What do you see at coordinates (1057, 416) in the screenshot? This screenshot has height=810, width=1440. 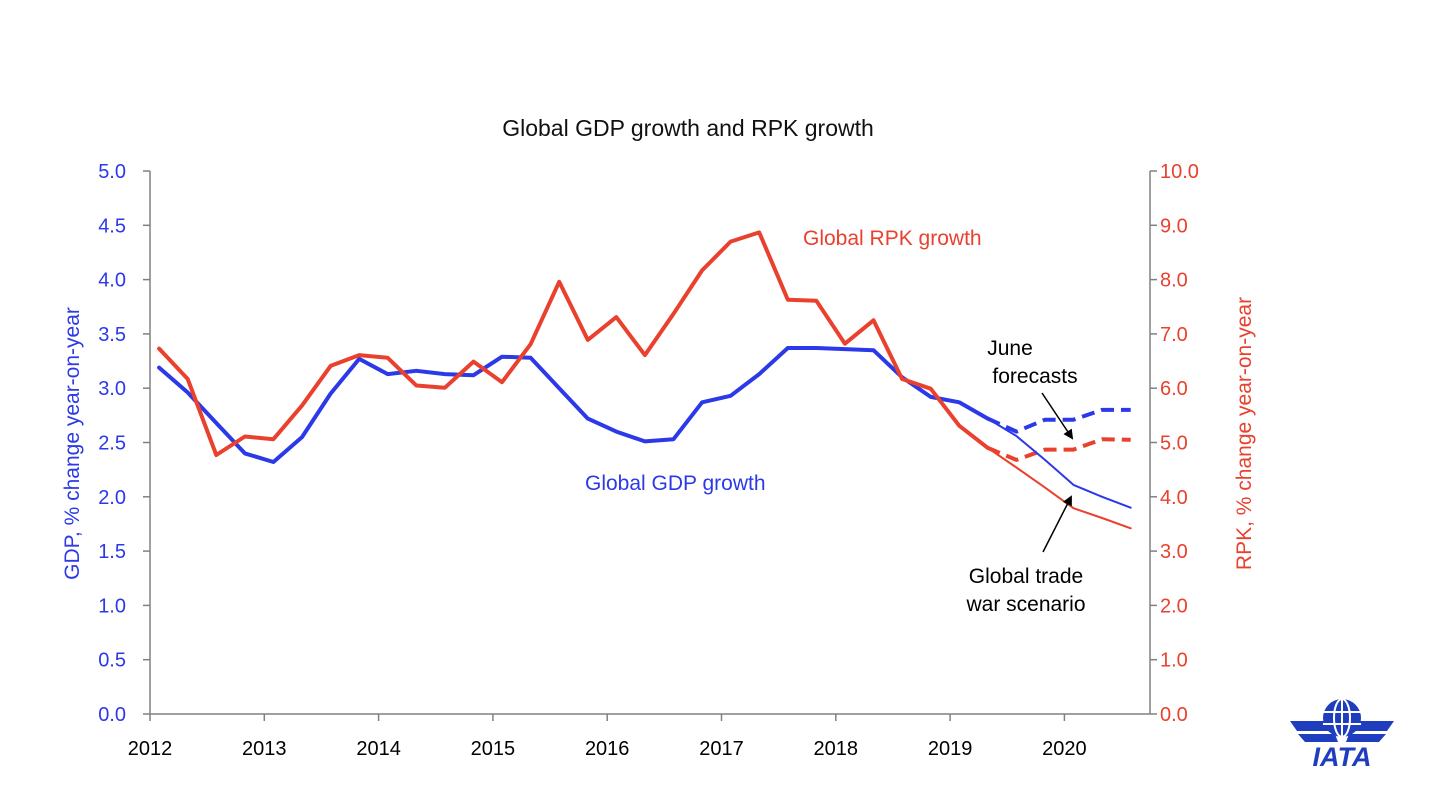 I see `annotation-june-arrow` at bounding box center [1057, 416].